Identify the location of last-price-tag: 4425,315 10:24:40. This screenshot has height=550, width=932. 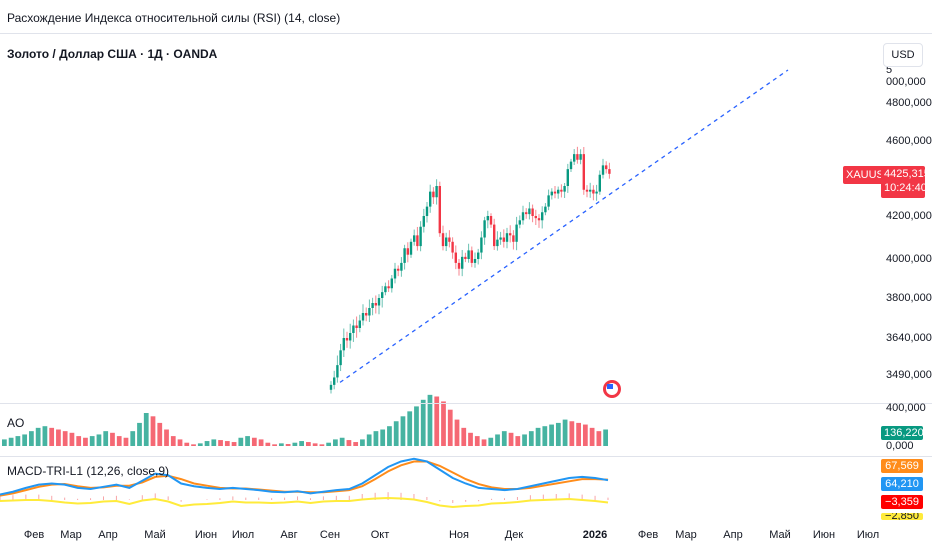
(905, 182).